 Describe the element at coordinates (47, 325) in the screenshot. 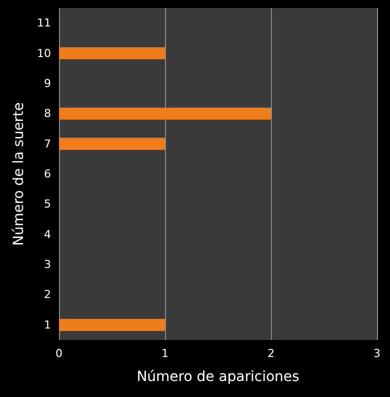

I see `y-tick-label: 1` at that location.